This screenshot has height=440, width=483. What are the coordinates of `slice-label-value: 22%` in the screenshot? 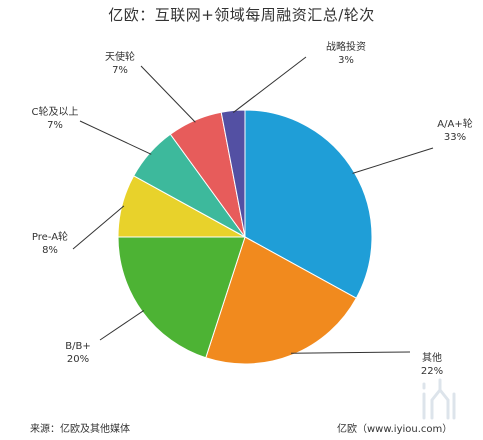 It's located at (432, 371).